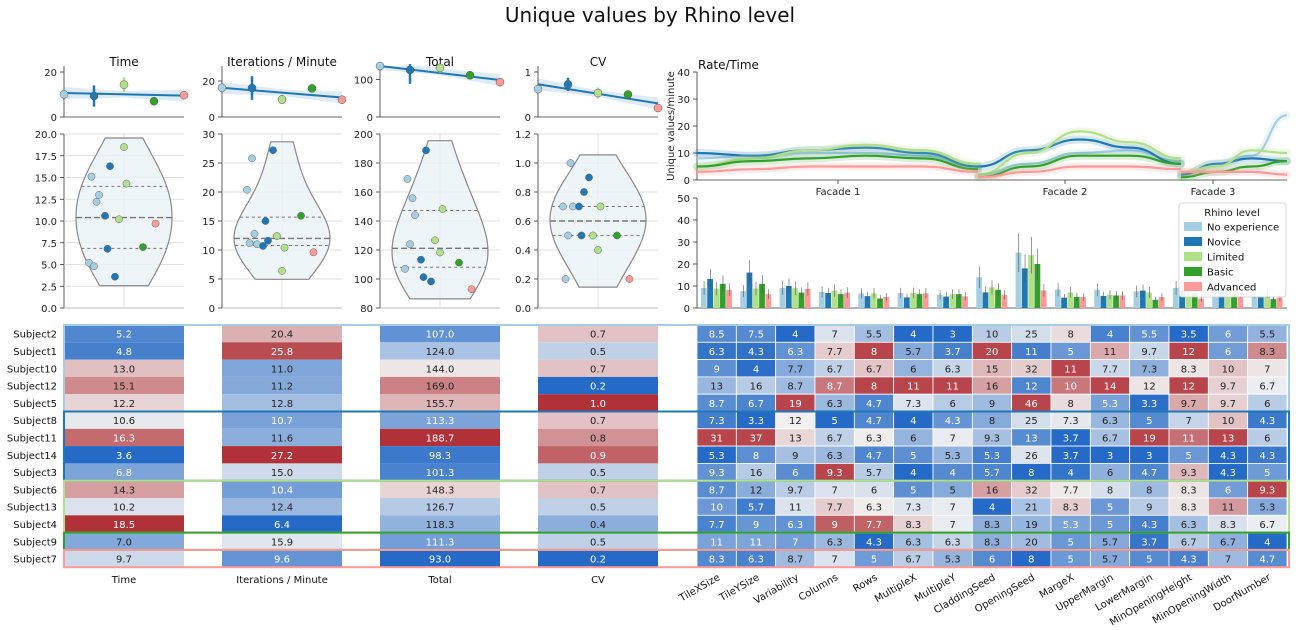 This screenshot has height=630, width=1299. What do you see at coordinates (913, 300) in the screenshot?
I see `bar-MultipleX-Limited` at bounding box center [913, 300].